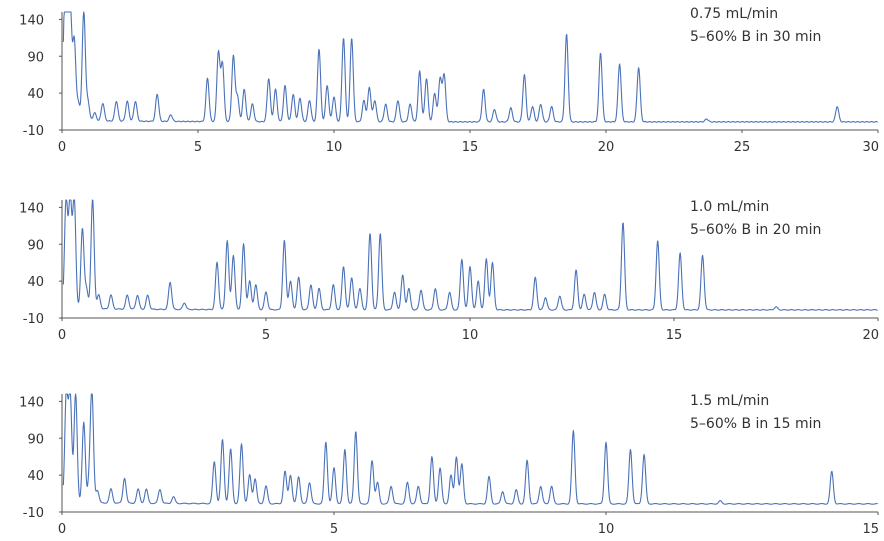 The width and height of the screenshot is (884, 541). I want to click on condition-label: 0.75 mL/min, so click(734, 14).